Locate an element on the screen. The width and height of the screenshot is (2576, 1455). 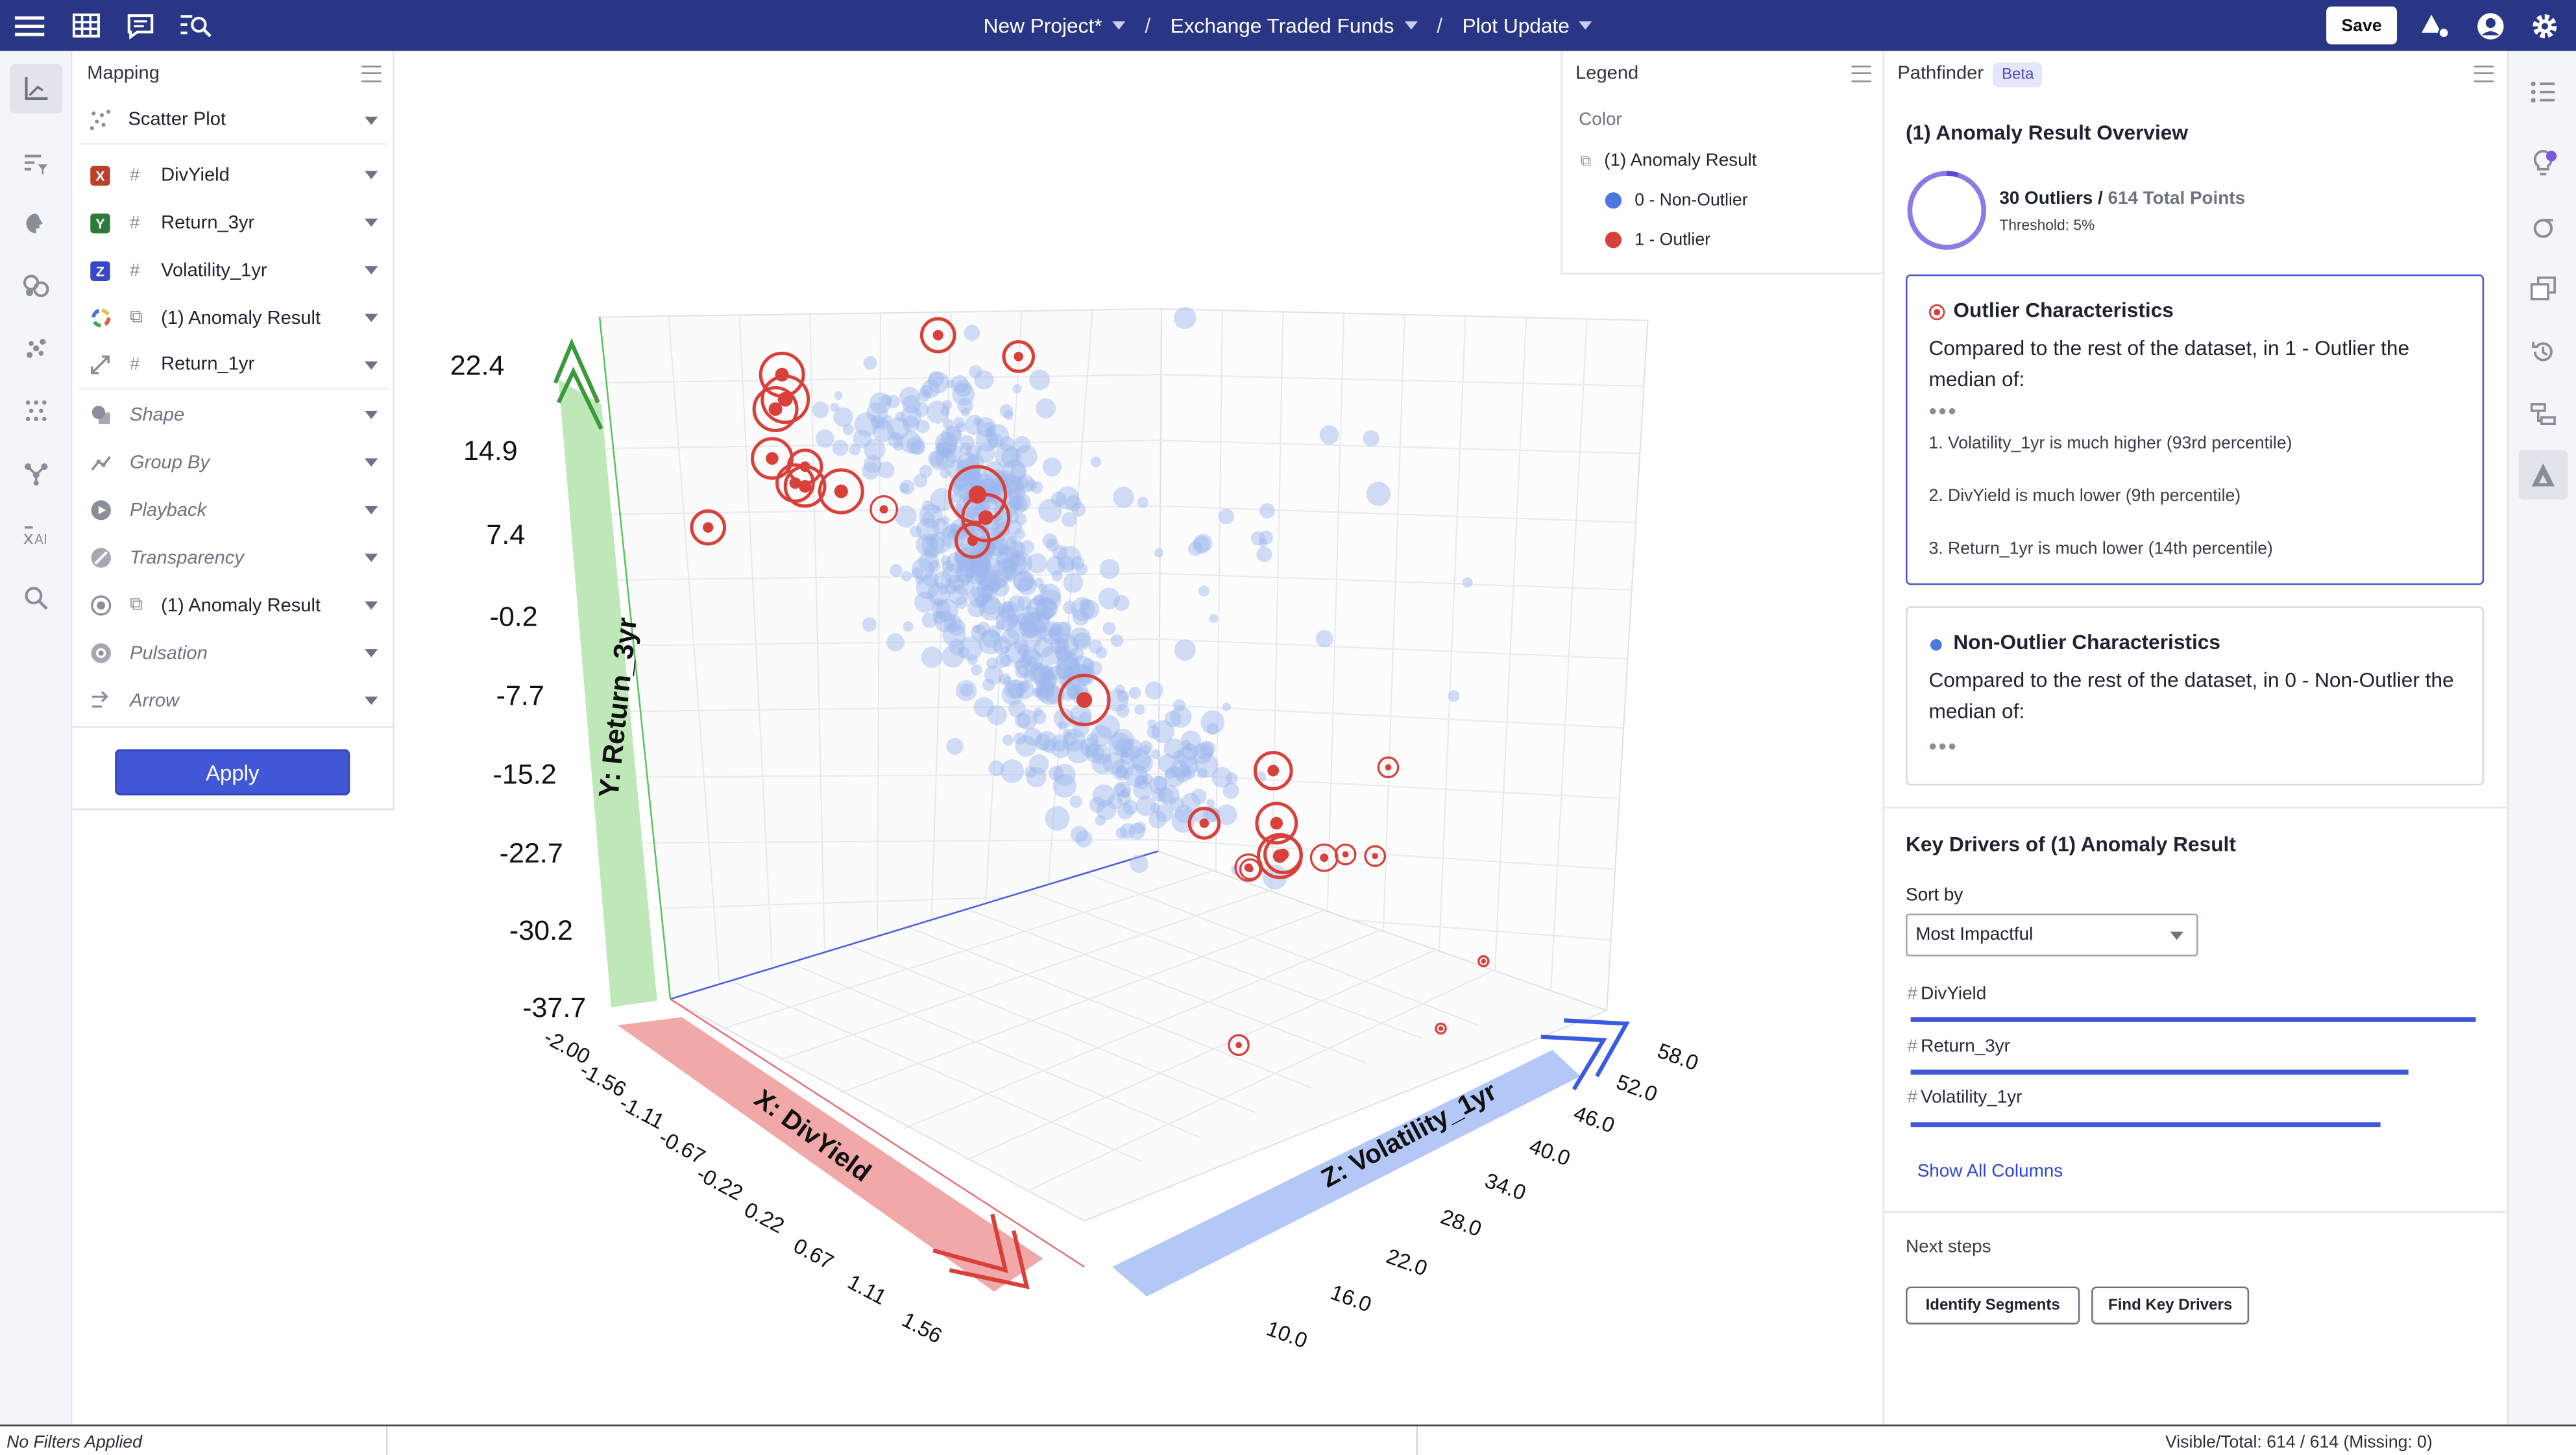
legend-group: ⧉ (1) Anomaly Result is located at coordinates (1669, 161).